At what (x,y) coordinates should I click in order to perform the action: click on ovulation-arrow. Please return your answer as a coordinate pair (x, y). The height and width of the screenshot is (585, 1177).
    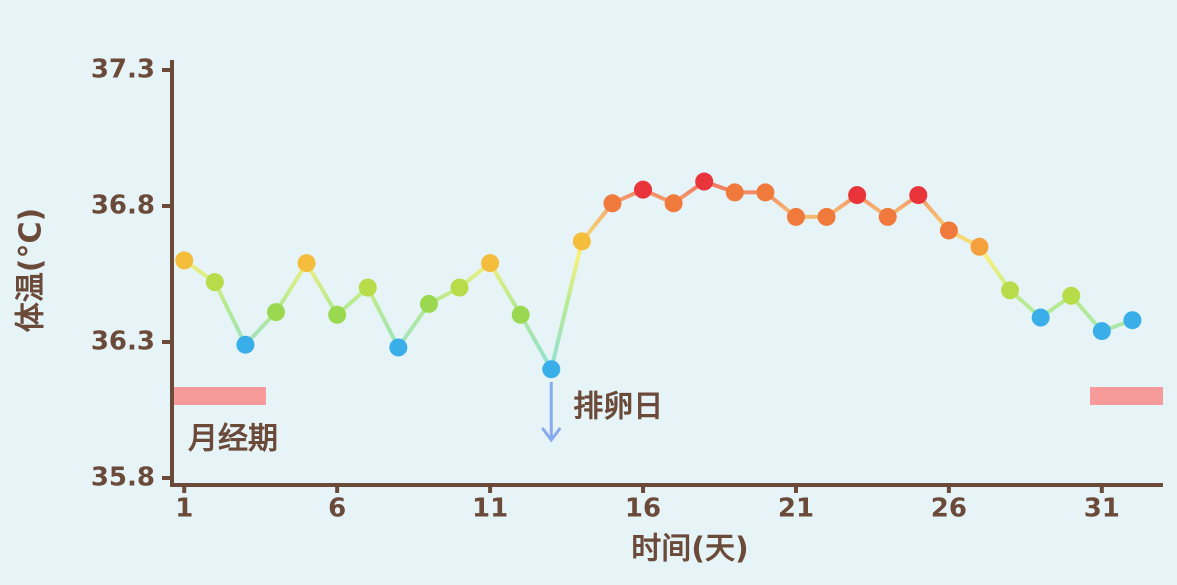
    Looking at the image, I should click on (551, 412).